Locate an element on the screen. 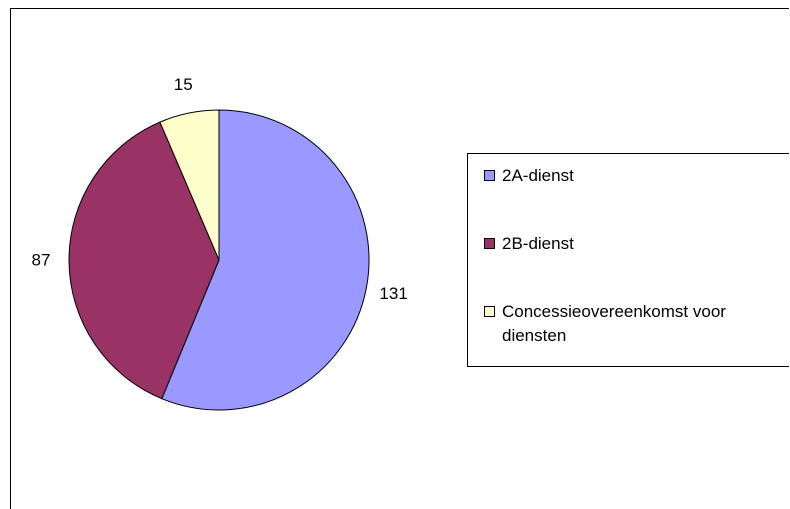 The width and height of the screenshot is (790, 509). legend-item: 2B-dienst is located at coordinates (629, 244).